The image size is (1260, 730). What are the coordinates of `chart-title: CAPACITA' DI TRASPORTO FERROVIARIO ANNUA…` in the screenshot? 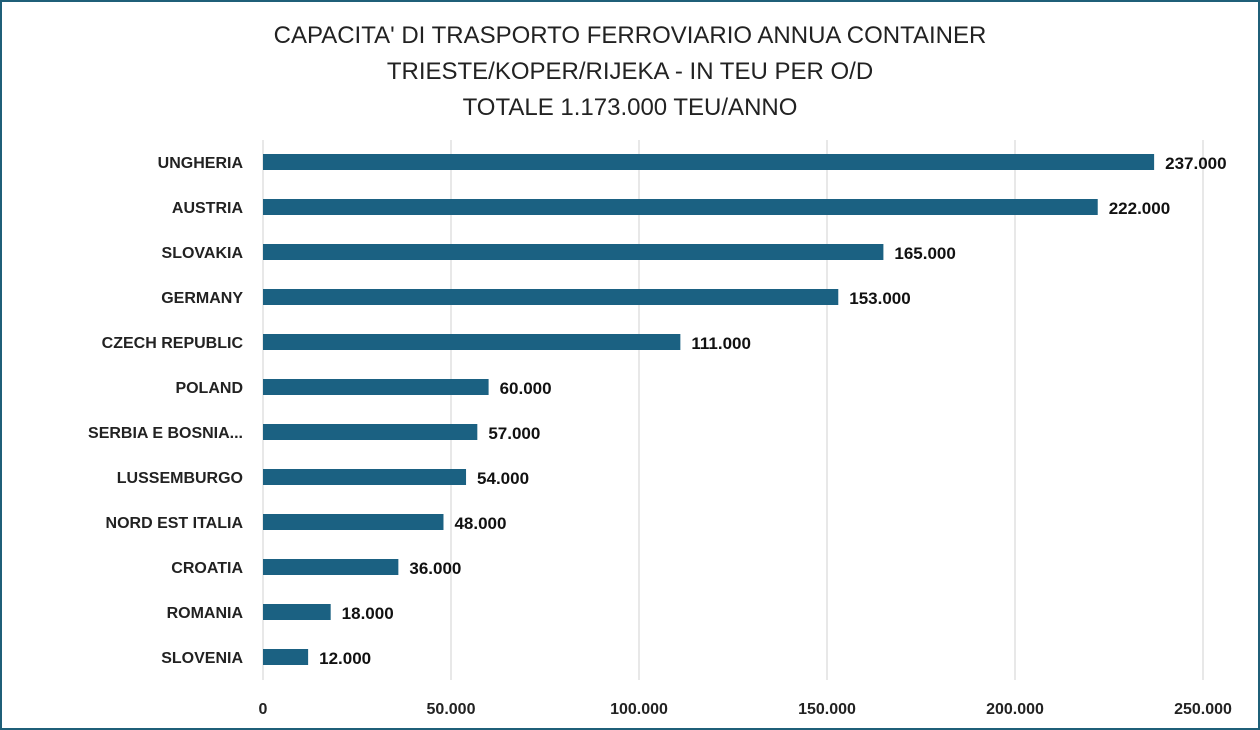 It's located at (630, 72).